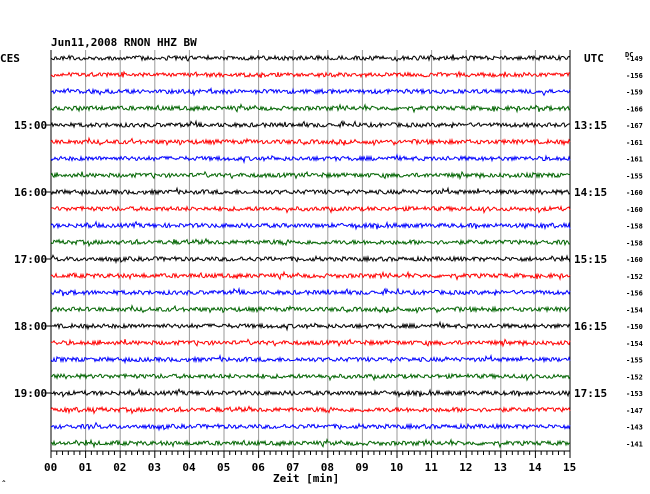 This screenshot has height=494, width=650. What do you see at coordinates (30, 192) in the screenshot?
I see `left-time-label: 16:00` at bounding box center [30, 192].